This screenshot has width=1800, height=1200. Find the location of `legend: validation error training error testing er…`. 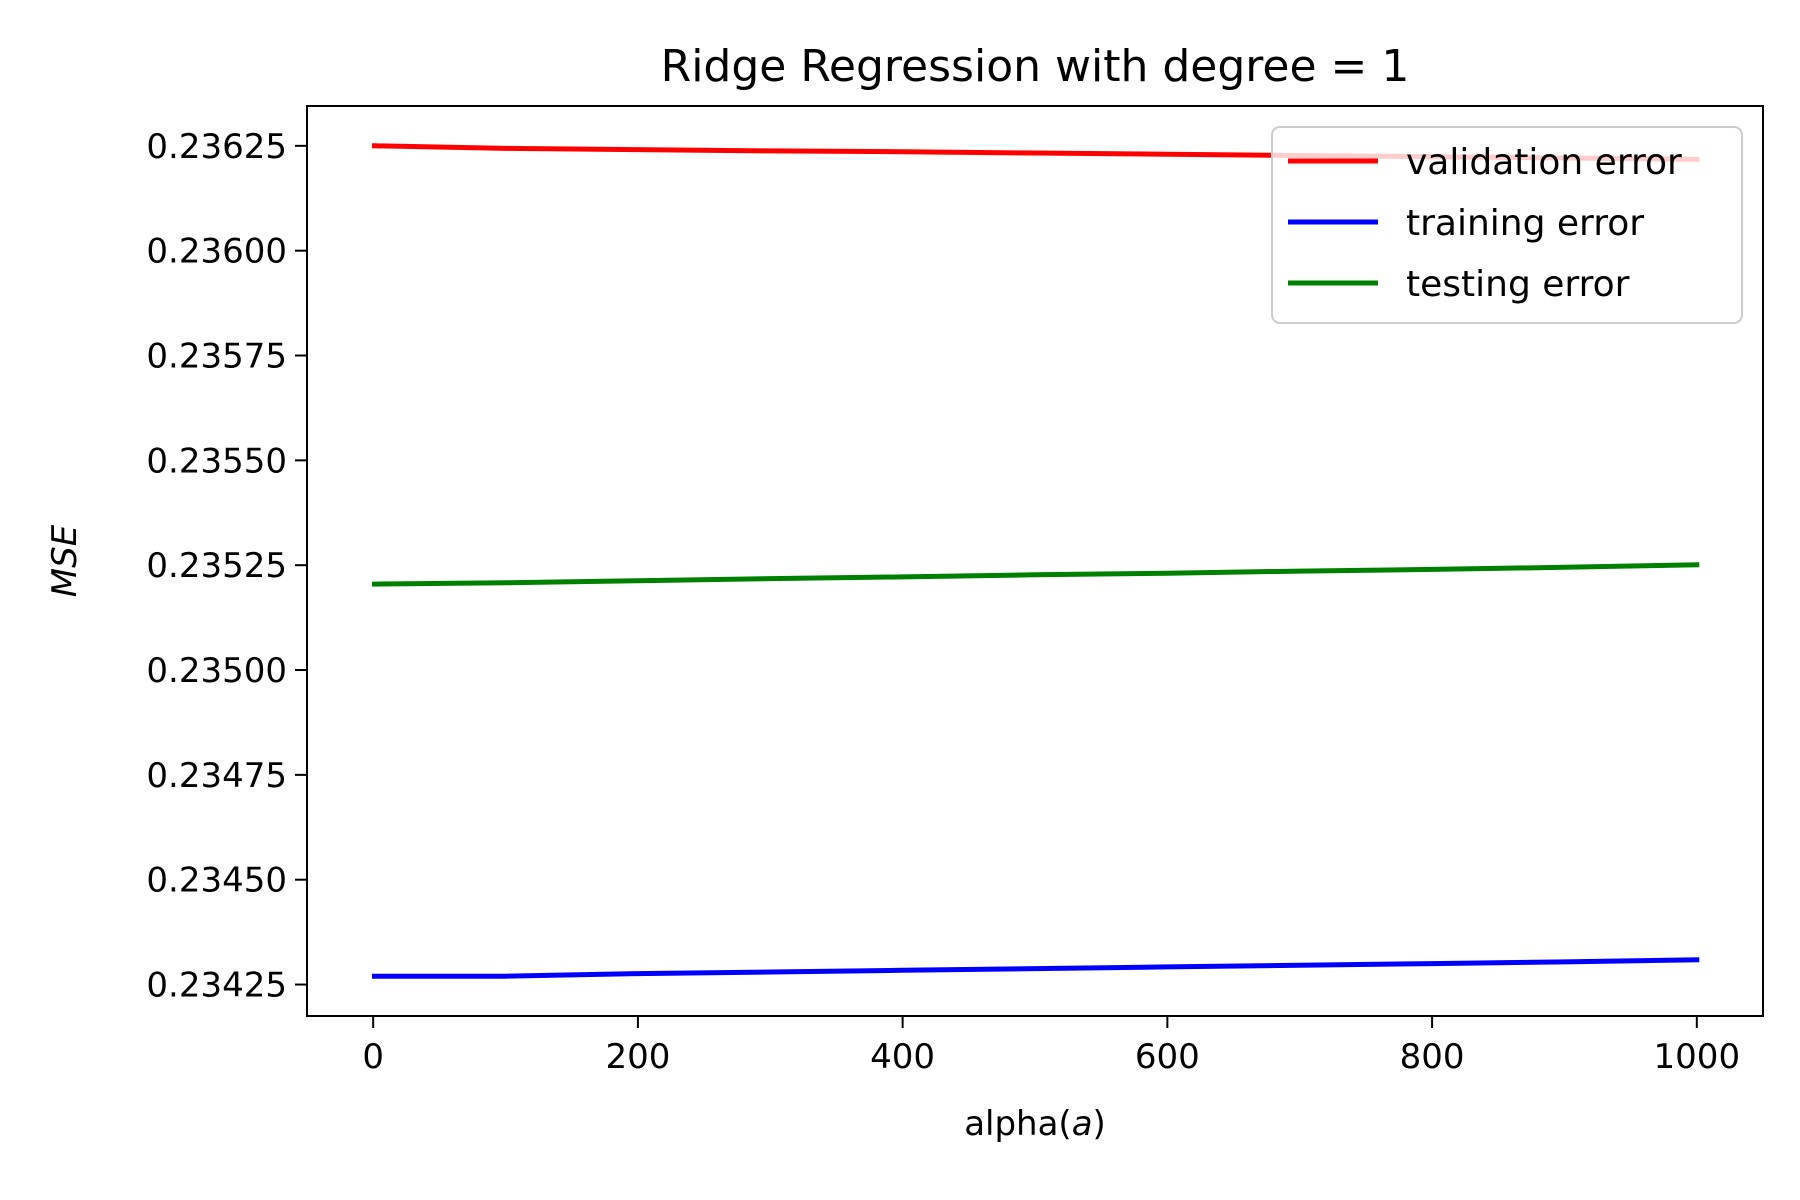

legend: validation error training error testing er… is located at coordinates (1507, 225).